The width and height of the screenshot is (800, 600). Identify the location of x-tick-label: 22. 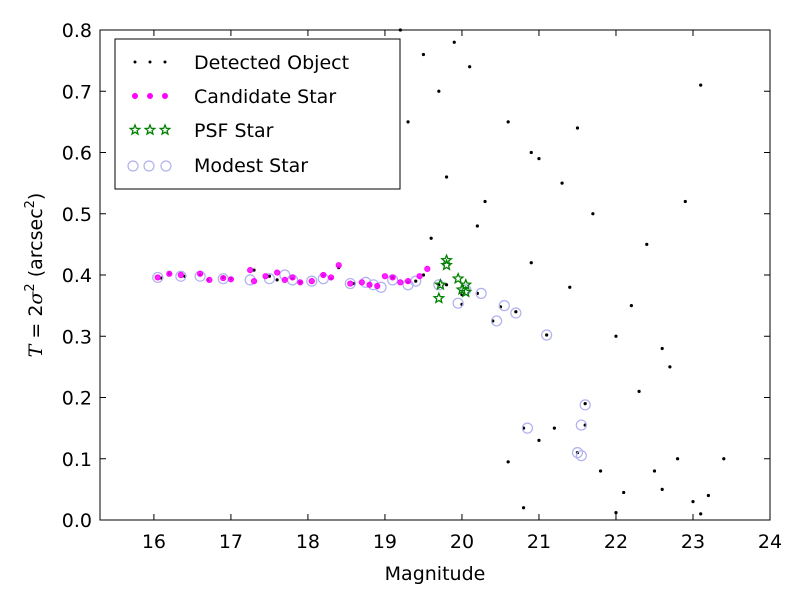
(616, 542).